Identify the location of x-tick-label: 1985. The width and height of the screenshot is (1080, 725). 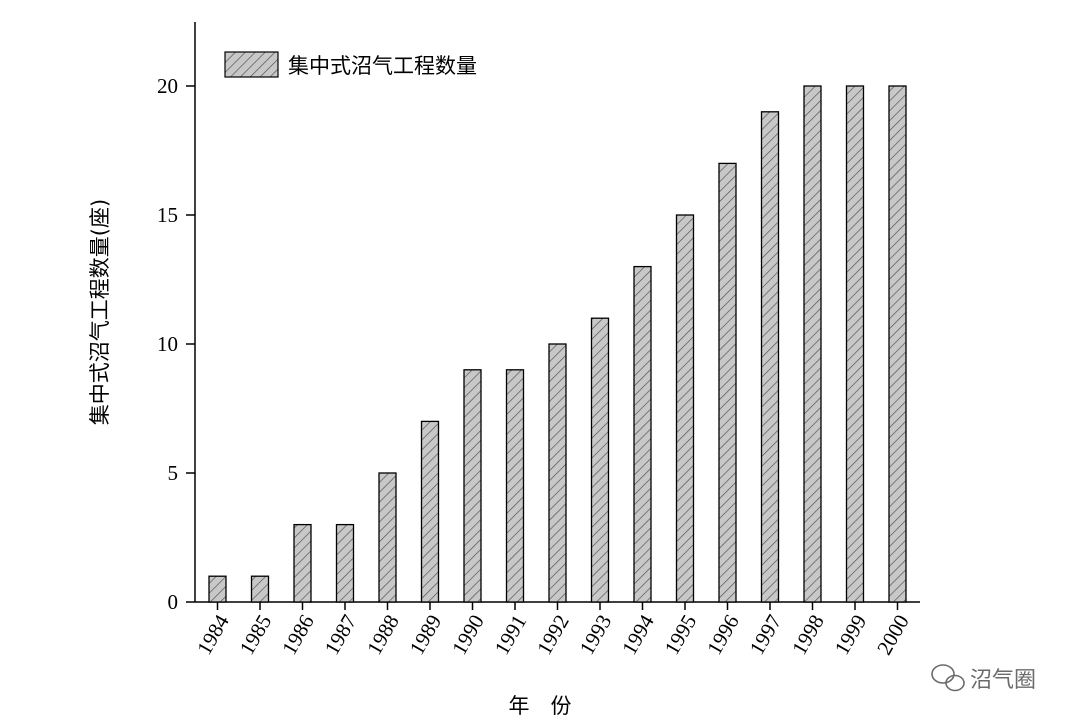
(256, 635).